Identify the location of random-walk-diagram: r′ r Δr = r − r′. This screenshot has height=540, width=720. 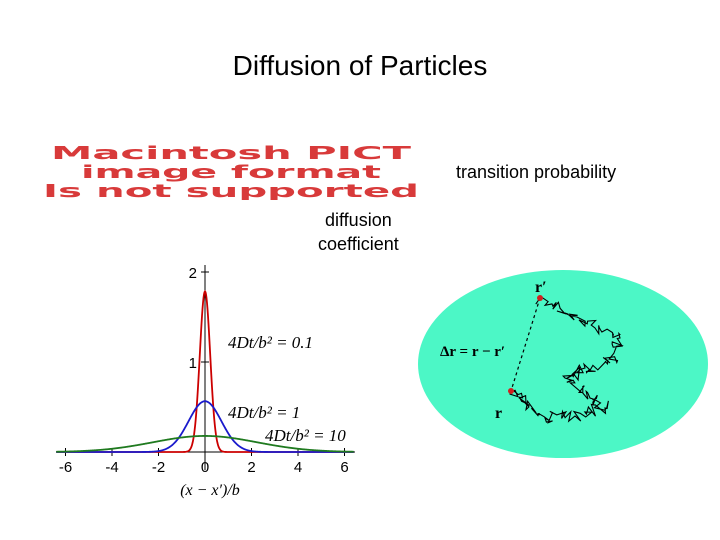
(563, 364).